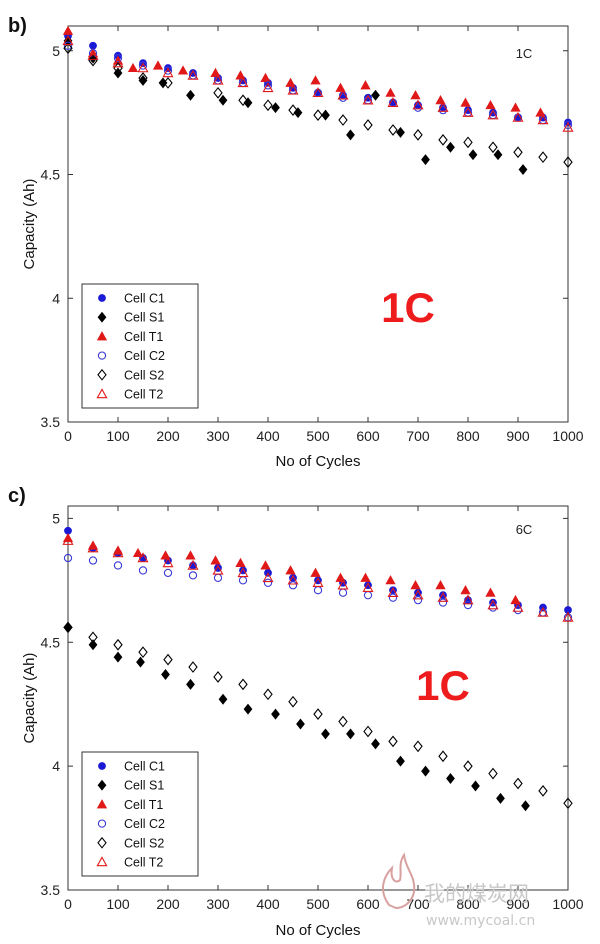  I want to click on overlay-rate-label: 1C, so click(443, 685).